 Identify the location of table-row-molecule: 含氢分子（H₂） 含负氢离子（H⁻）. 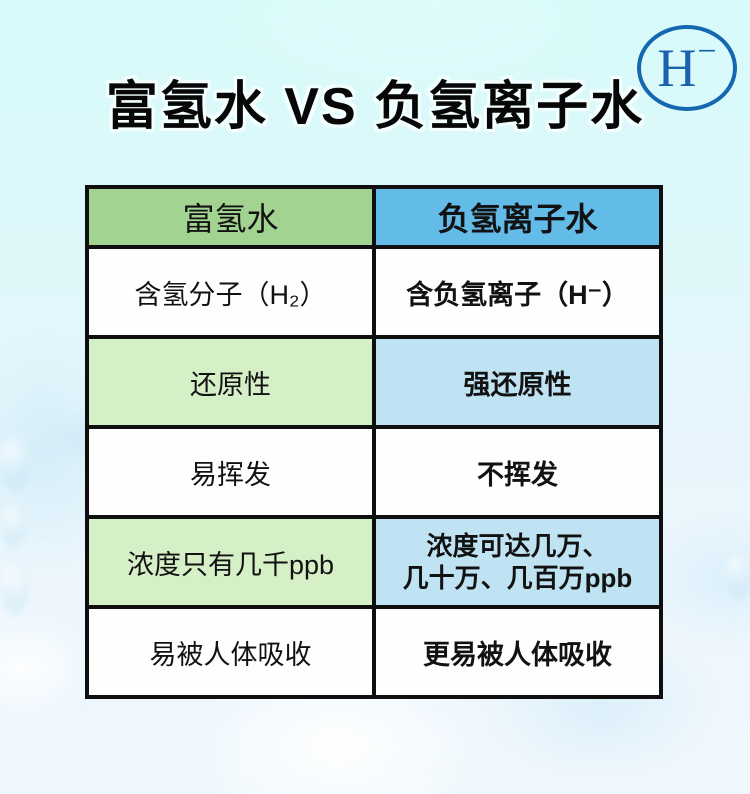
(374, 292).